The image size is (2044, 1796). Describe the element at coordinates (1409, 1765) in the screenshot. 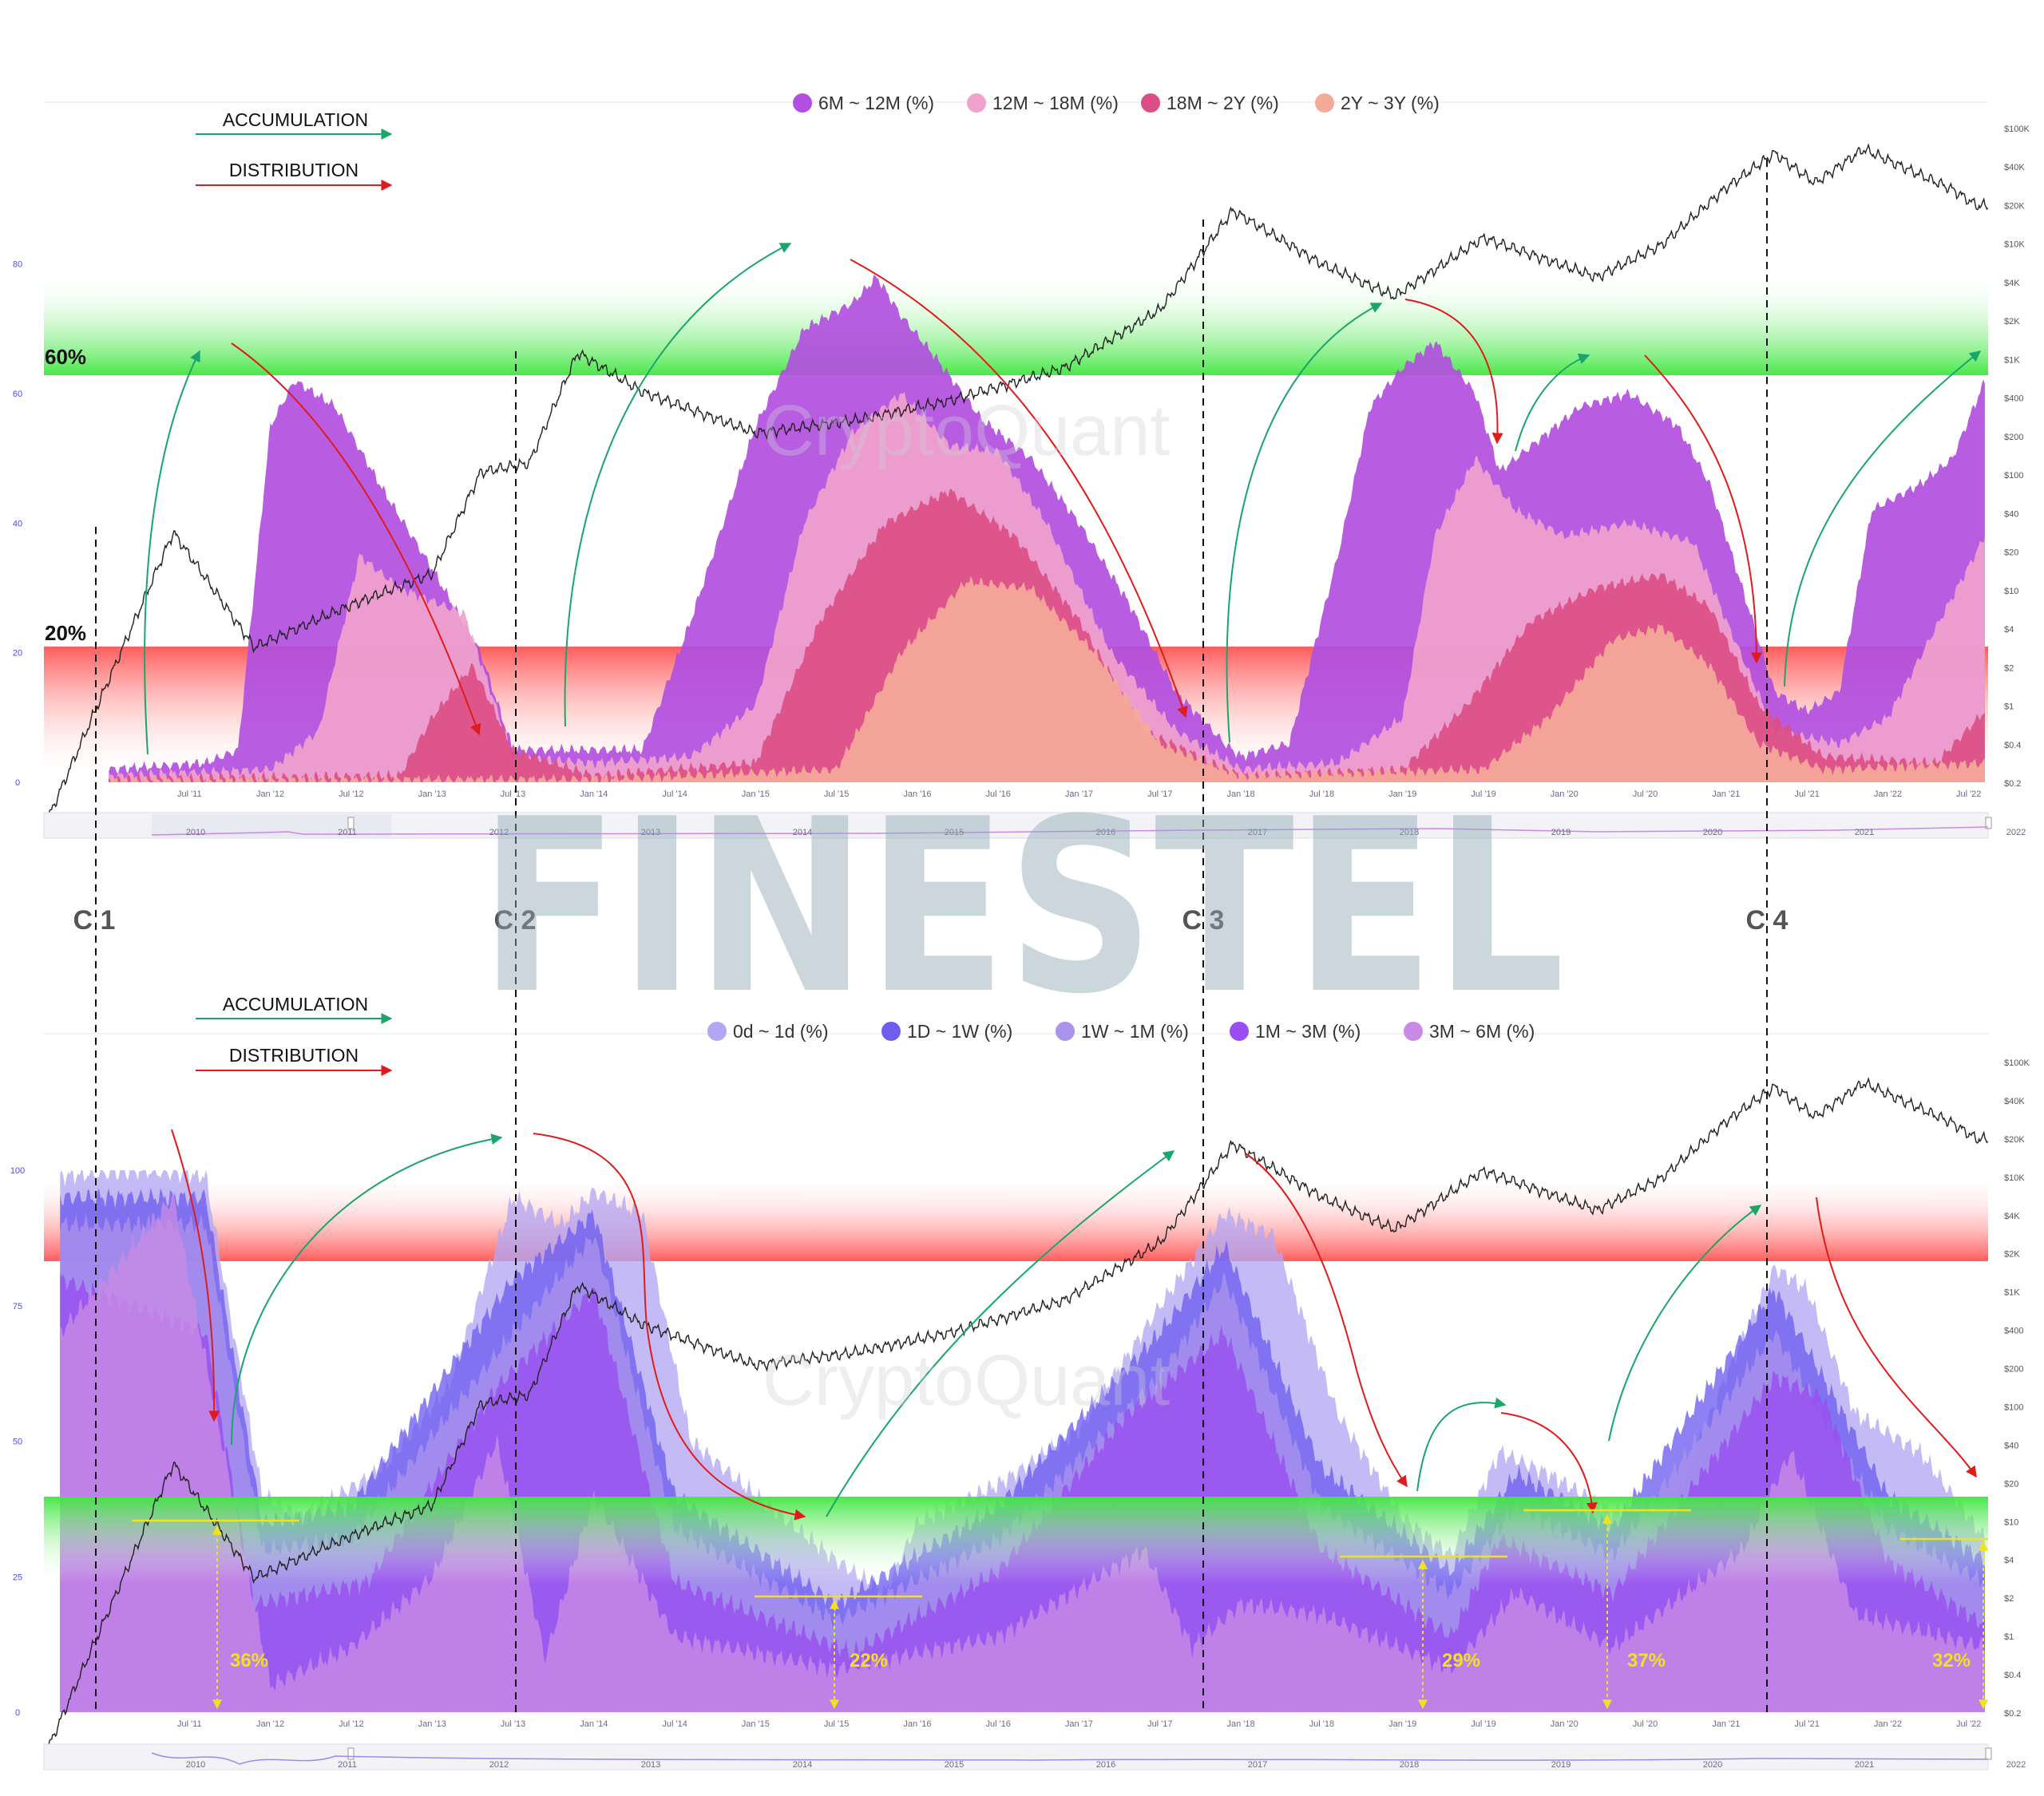

I see `navigator-tick-label: 2018` at that location.